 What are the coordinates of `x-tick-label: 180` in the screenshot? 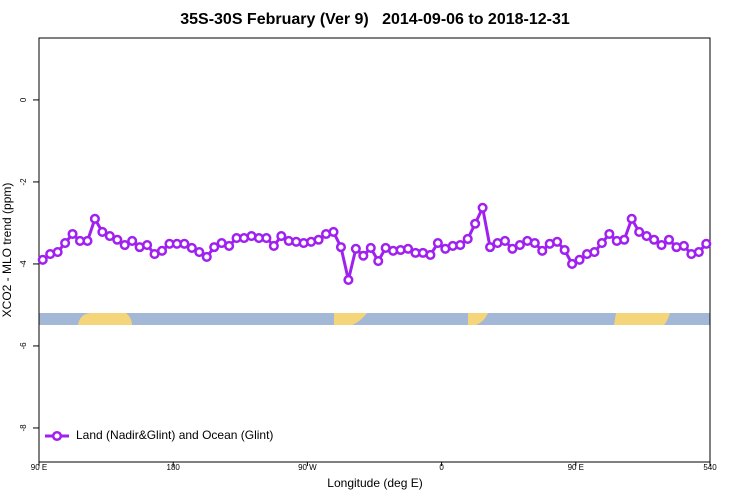 It's located at (174, 467).